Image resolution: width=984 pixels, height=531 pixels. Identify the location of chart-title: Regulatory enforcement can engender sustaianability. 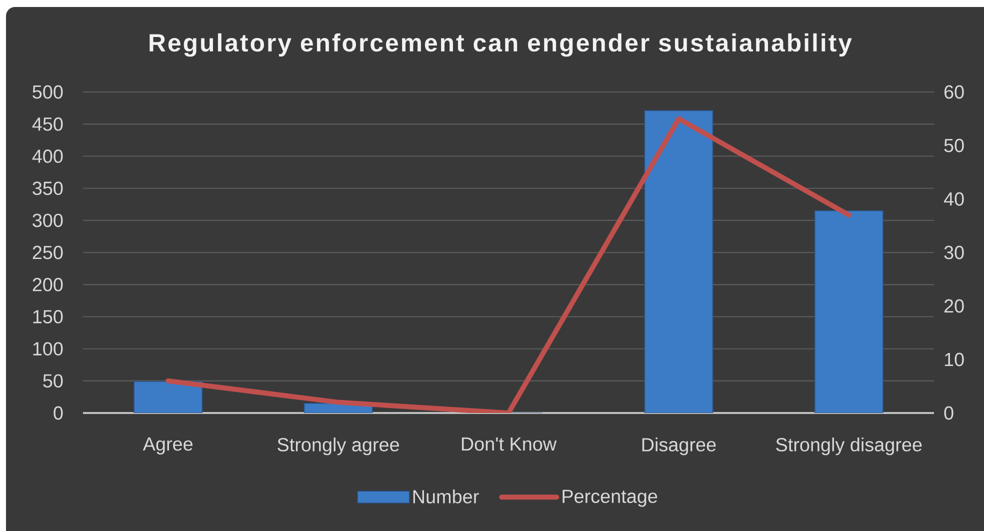
(501, 45).